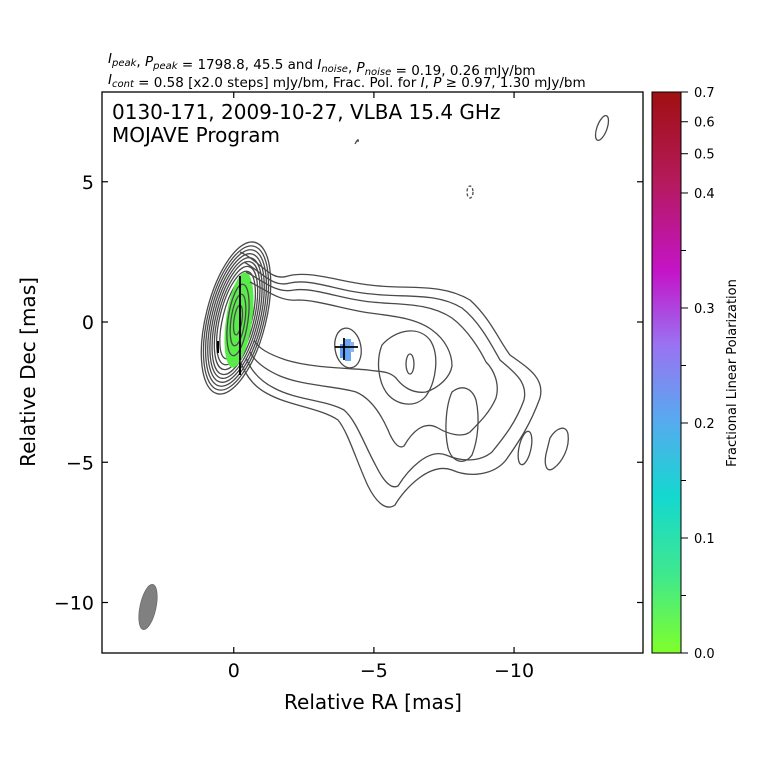 The image size is (760, 760). What do you see at coordinates (704, 93) in the screenshot?
I see `colorbar-tick-label: 0.7` at bounding box center [704, 93].